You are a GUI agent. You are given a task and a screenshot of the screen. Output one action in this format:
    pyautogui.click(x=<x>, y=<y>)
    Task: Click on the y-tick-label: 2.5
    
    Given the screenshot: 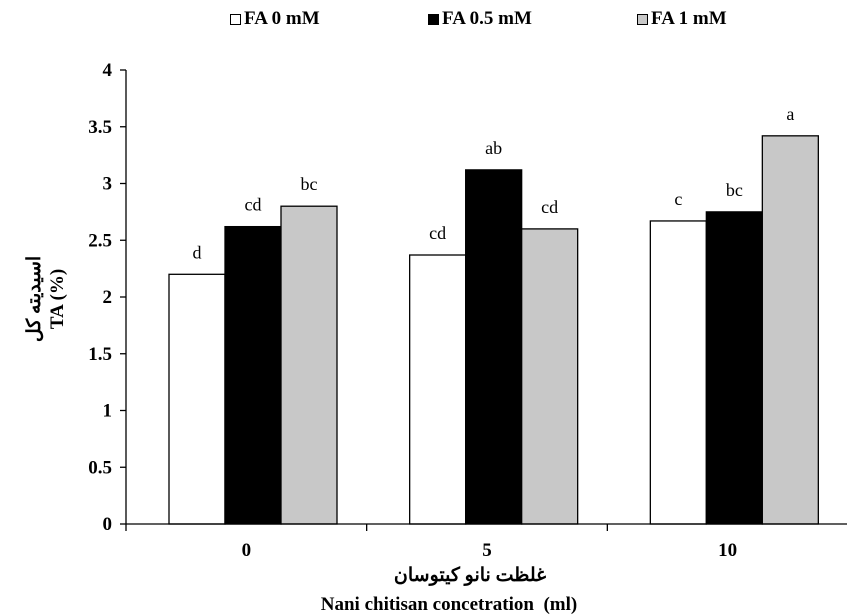 What is the action you would take?
    pyautogui.click(x=100, y=240)
    